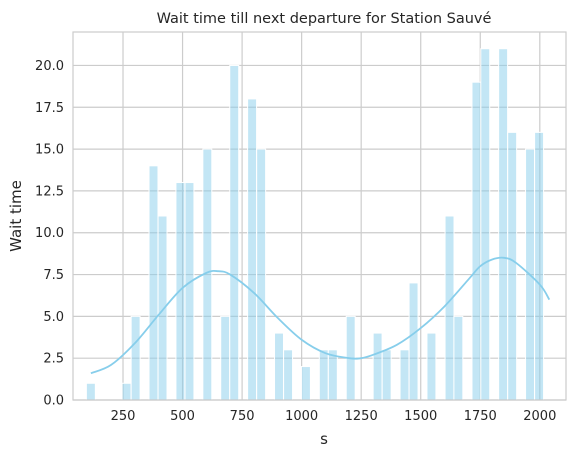 This screenshot has width=579, height=457. I want to click on x-axis-label: s, so click(324, 439).